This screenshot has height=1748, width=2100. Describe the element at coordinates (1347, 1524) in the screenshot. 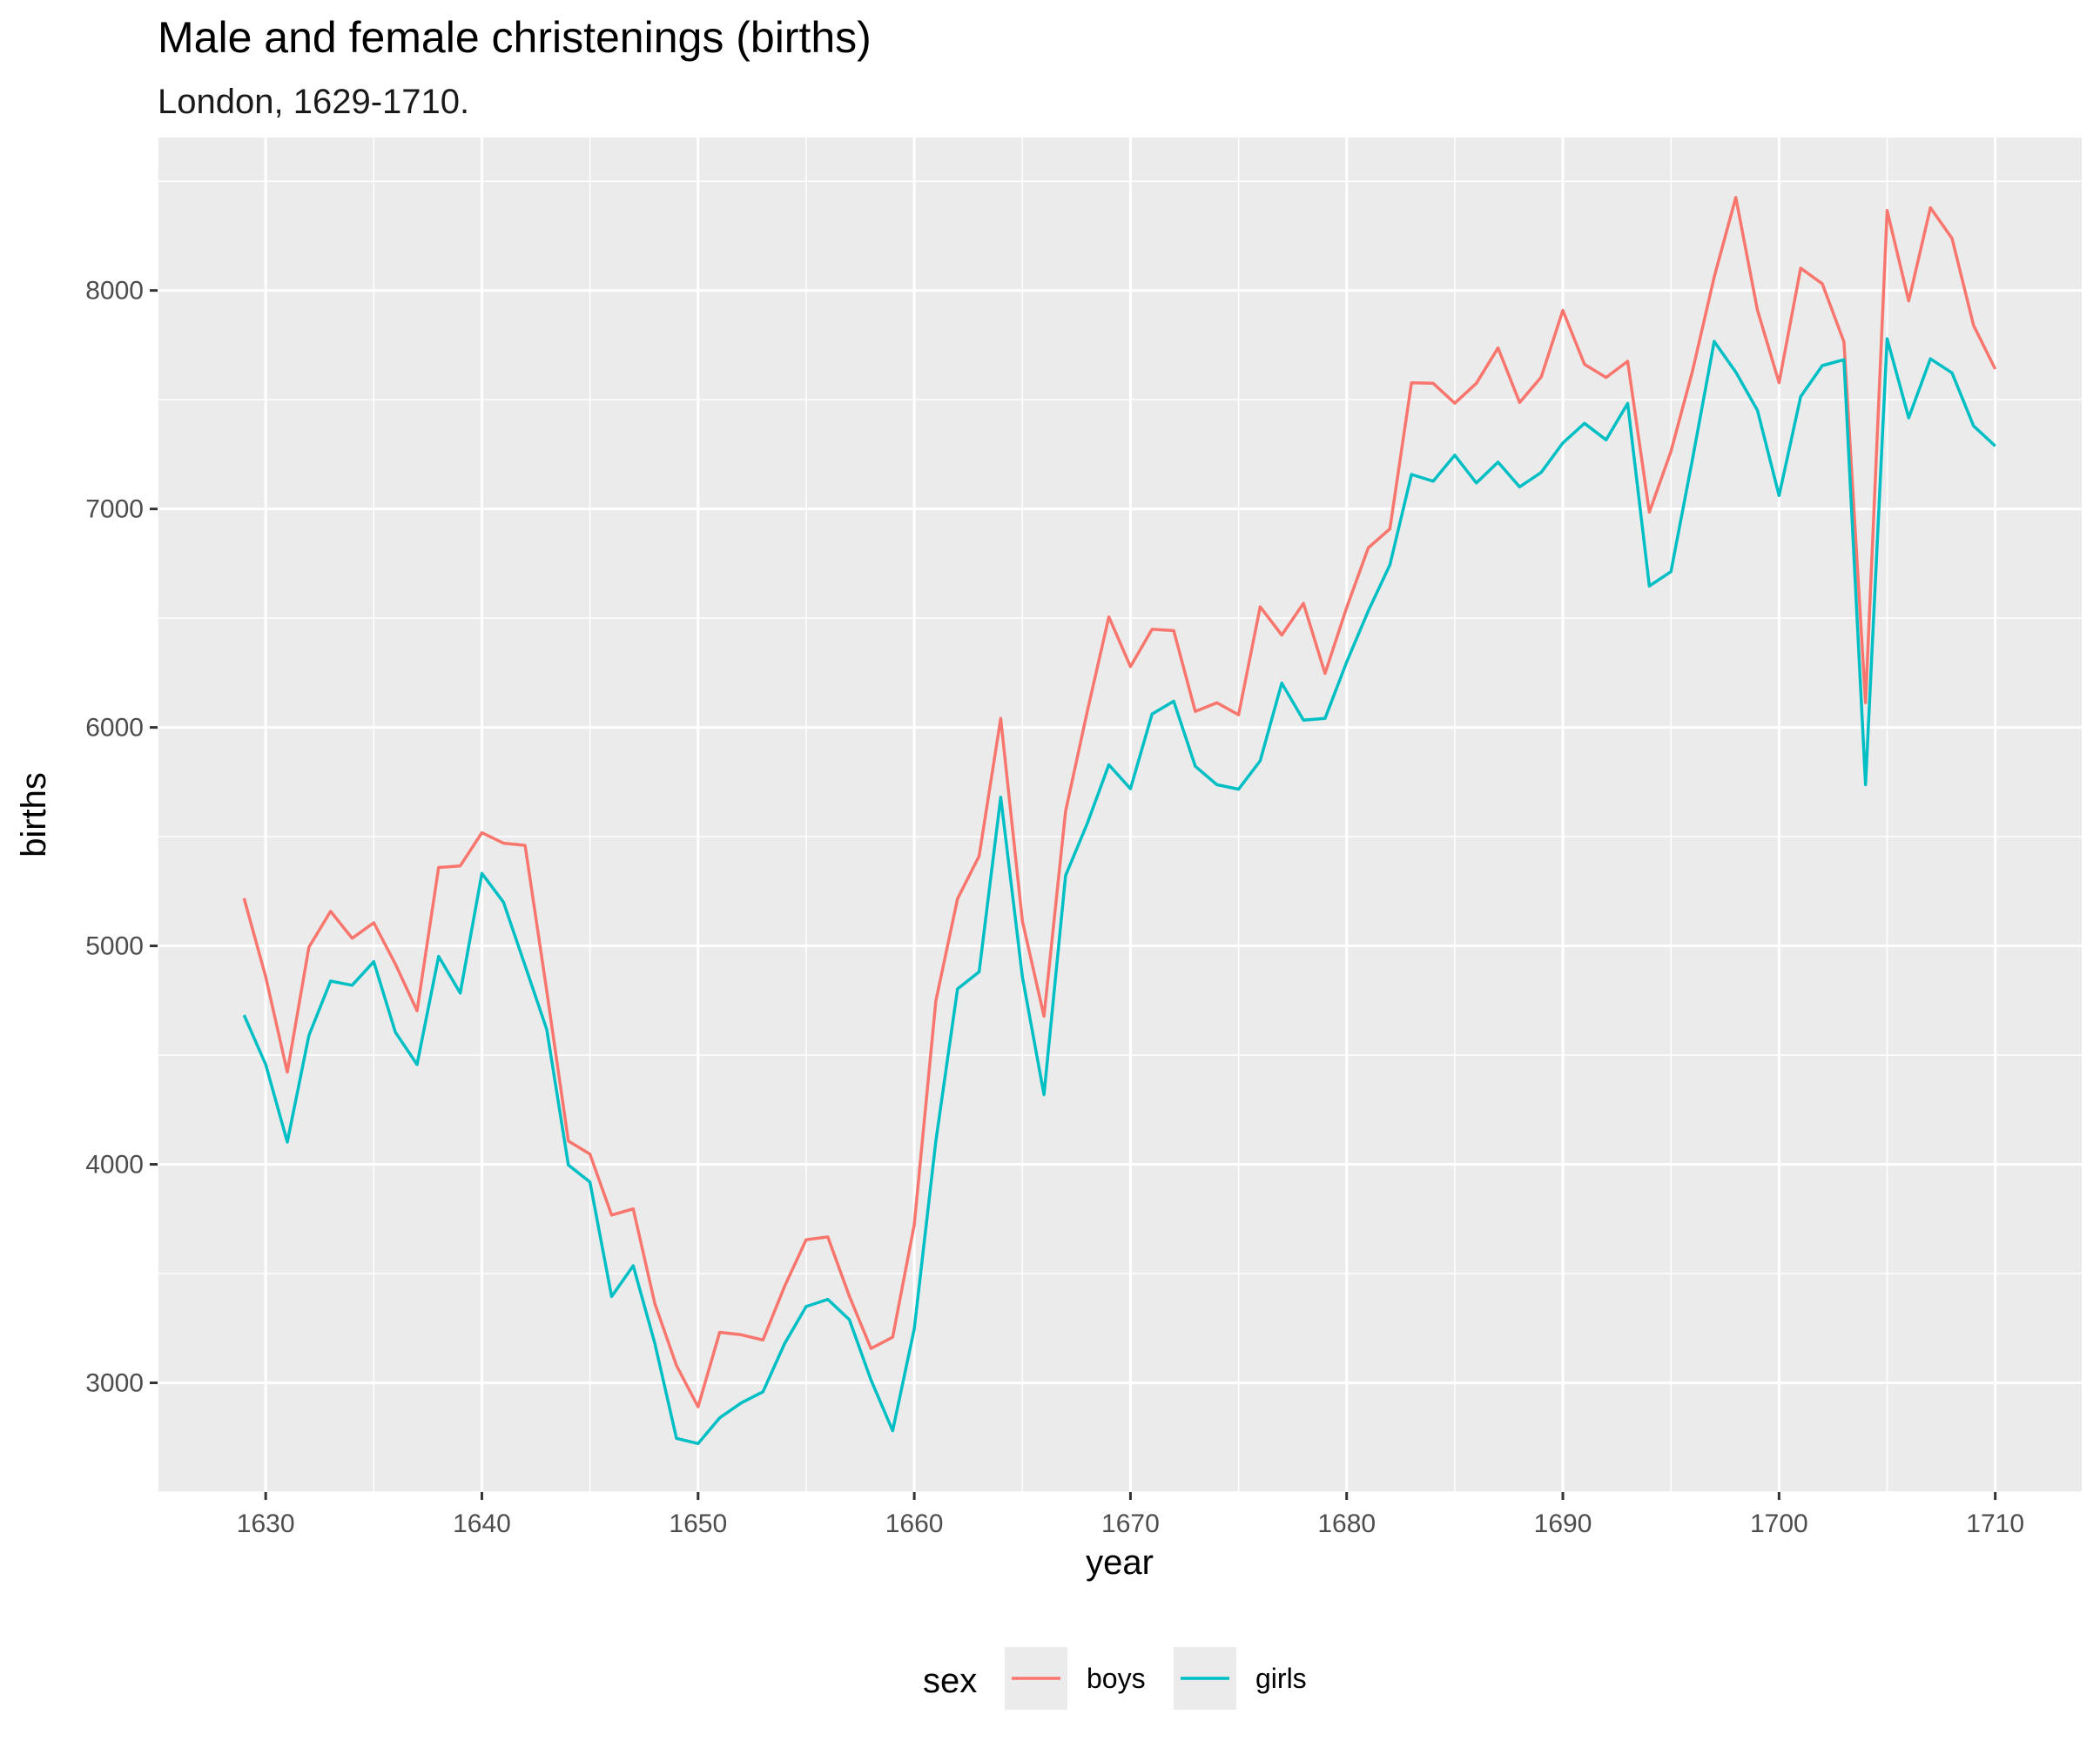

I see `x-tick-label: 1680` at that location.